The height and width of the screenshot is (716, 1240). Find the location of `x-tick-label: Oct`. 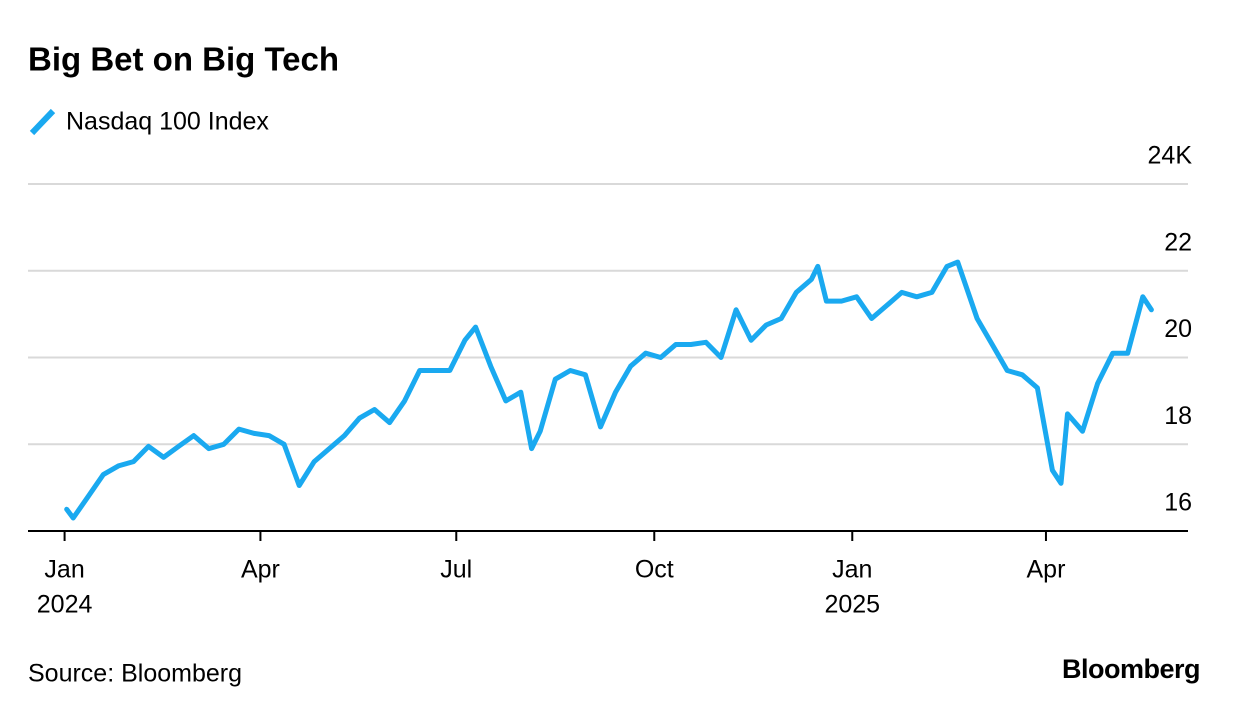

x-tick-label: Oct is located at coordinates (654, 570).